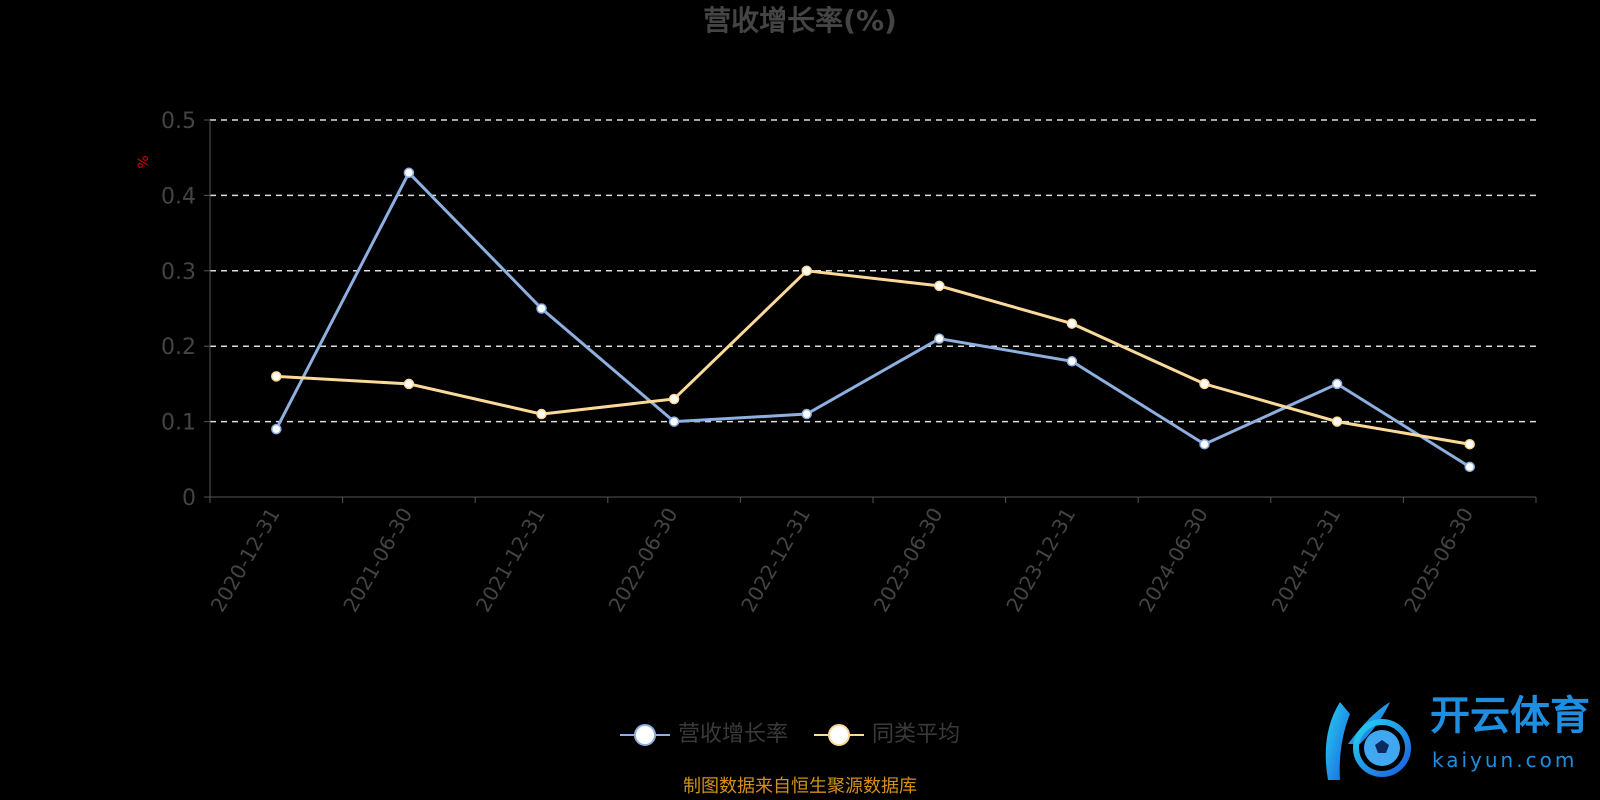  Describe the element at coordinates (800, 20) in the screenshot. I see `chart-title: 营收增长率(%)` at that location.